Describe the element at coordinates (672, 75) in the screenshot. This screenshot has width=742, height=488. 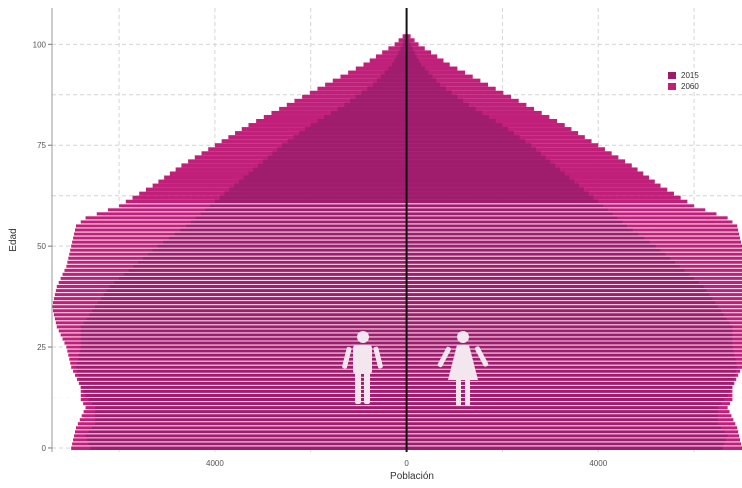
I see `legend-swatch-2015` at that location.